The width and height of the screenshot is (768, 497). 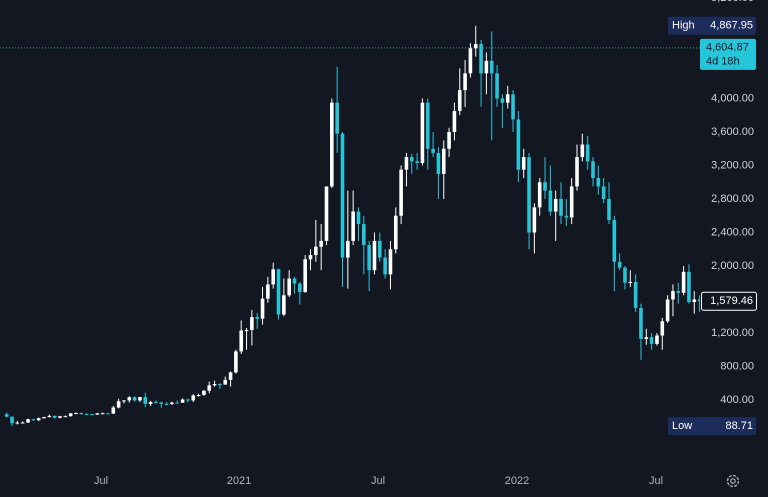 What do you see at coordinates (732, 2) in the screenshot?
I see `y-tick-label: 5,200.00` at bounding box center [732, 2].